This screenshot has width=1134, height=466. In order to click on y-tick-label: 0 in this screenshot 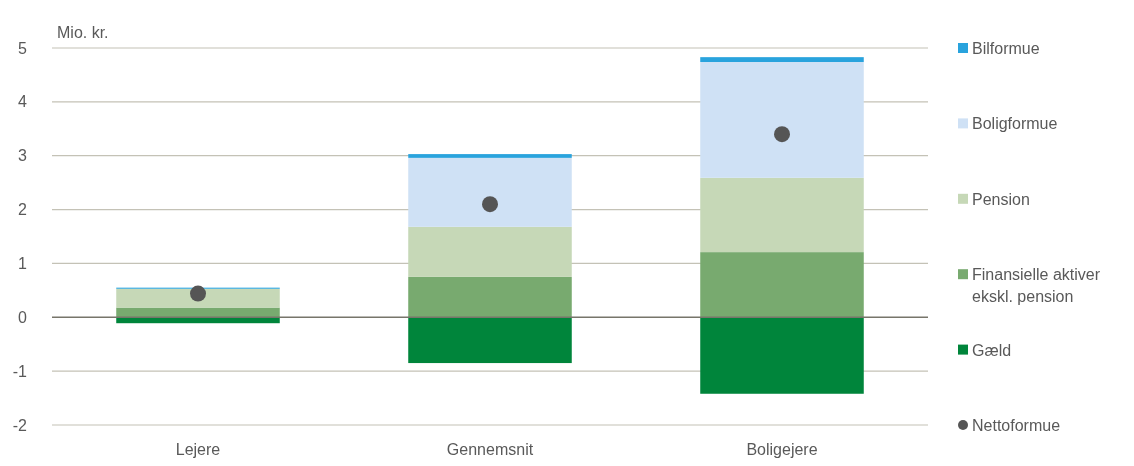, I will do `click(23, 317)`.